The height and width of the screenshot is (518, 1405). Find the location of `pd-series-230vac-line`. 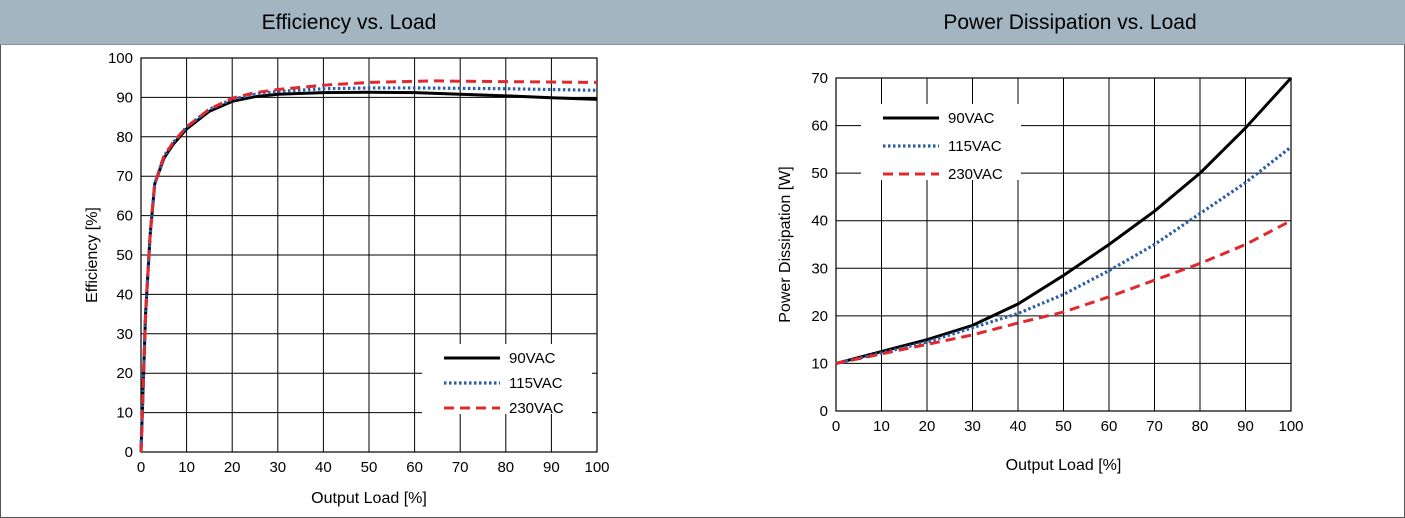

pd-series-230vac-line is located at coordinates (1063, 292).